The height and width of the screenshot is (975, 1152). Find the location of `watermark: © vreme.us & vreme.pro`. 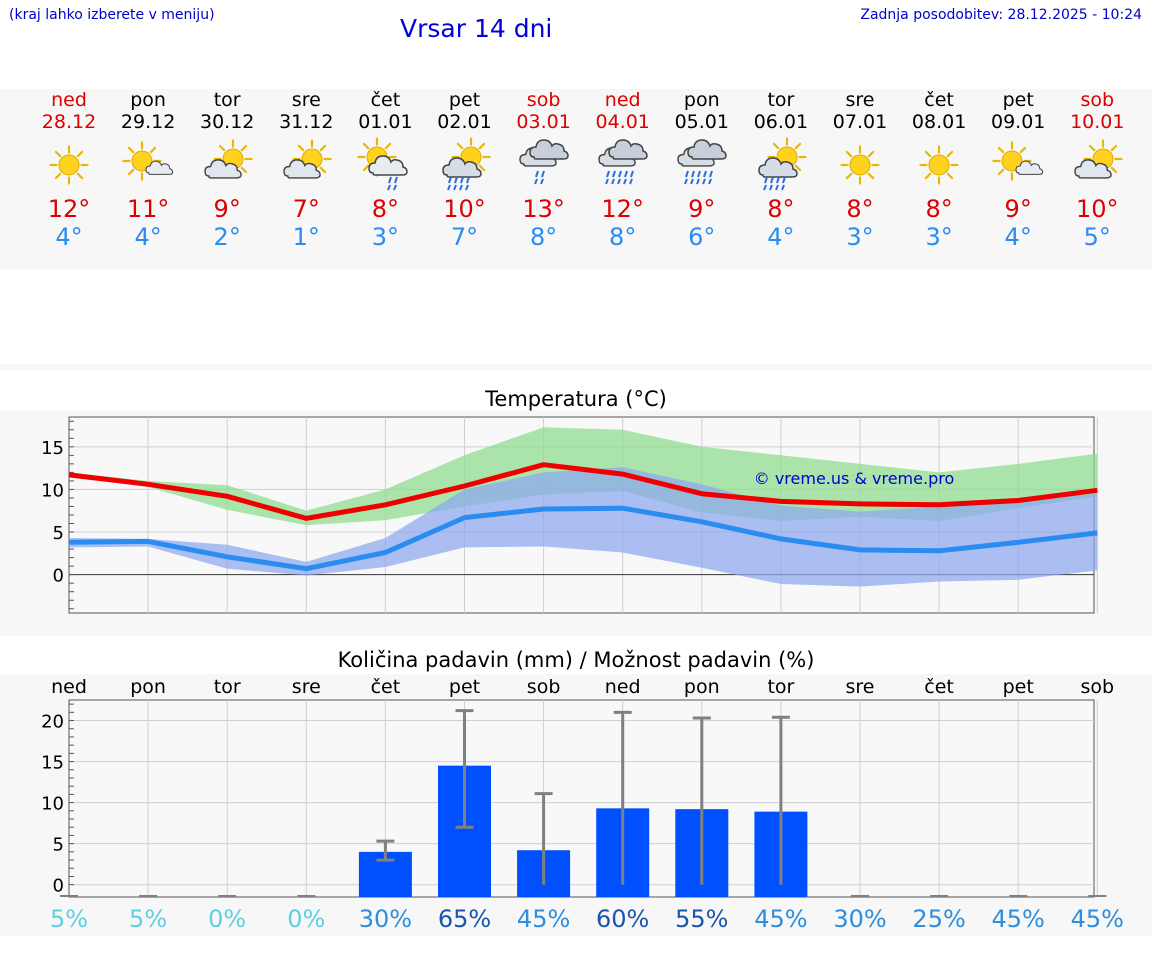

watermark: © vreme.us & vreme.pro is located at coordinates (854, 478).